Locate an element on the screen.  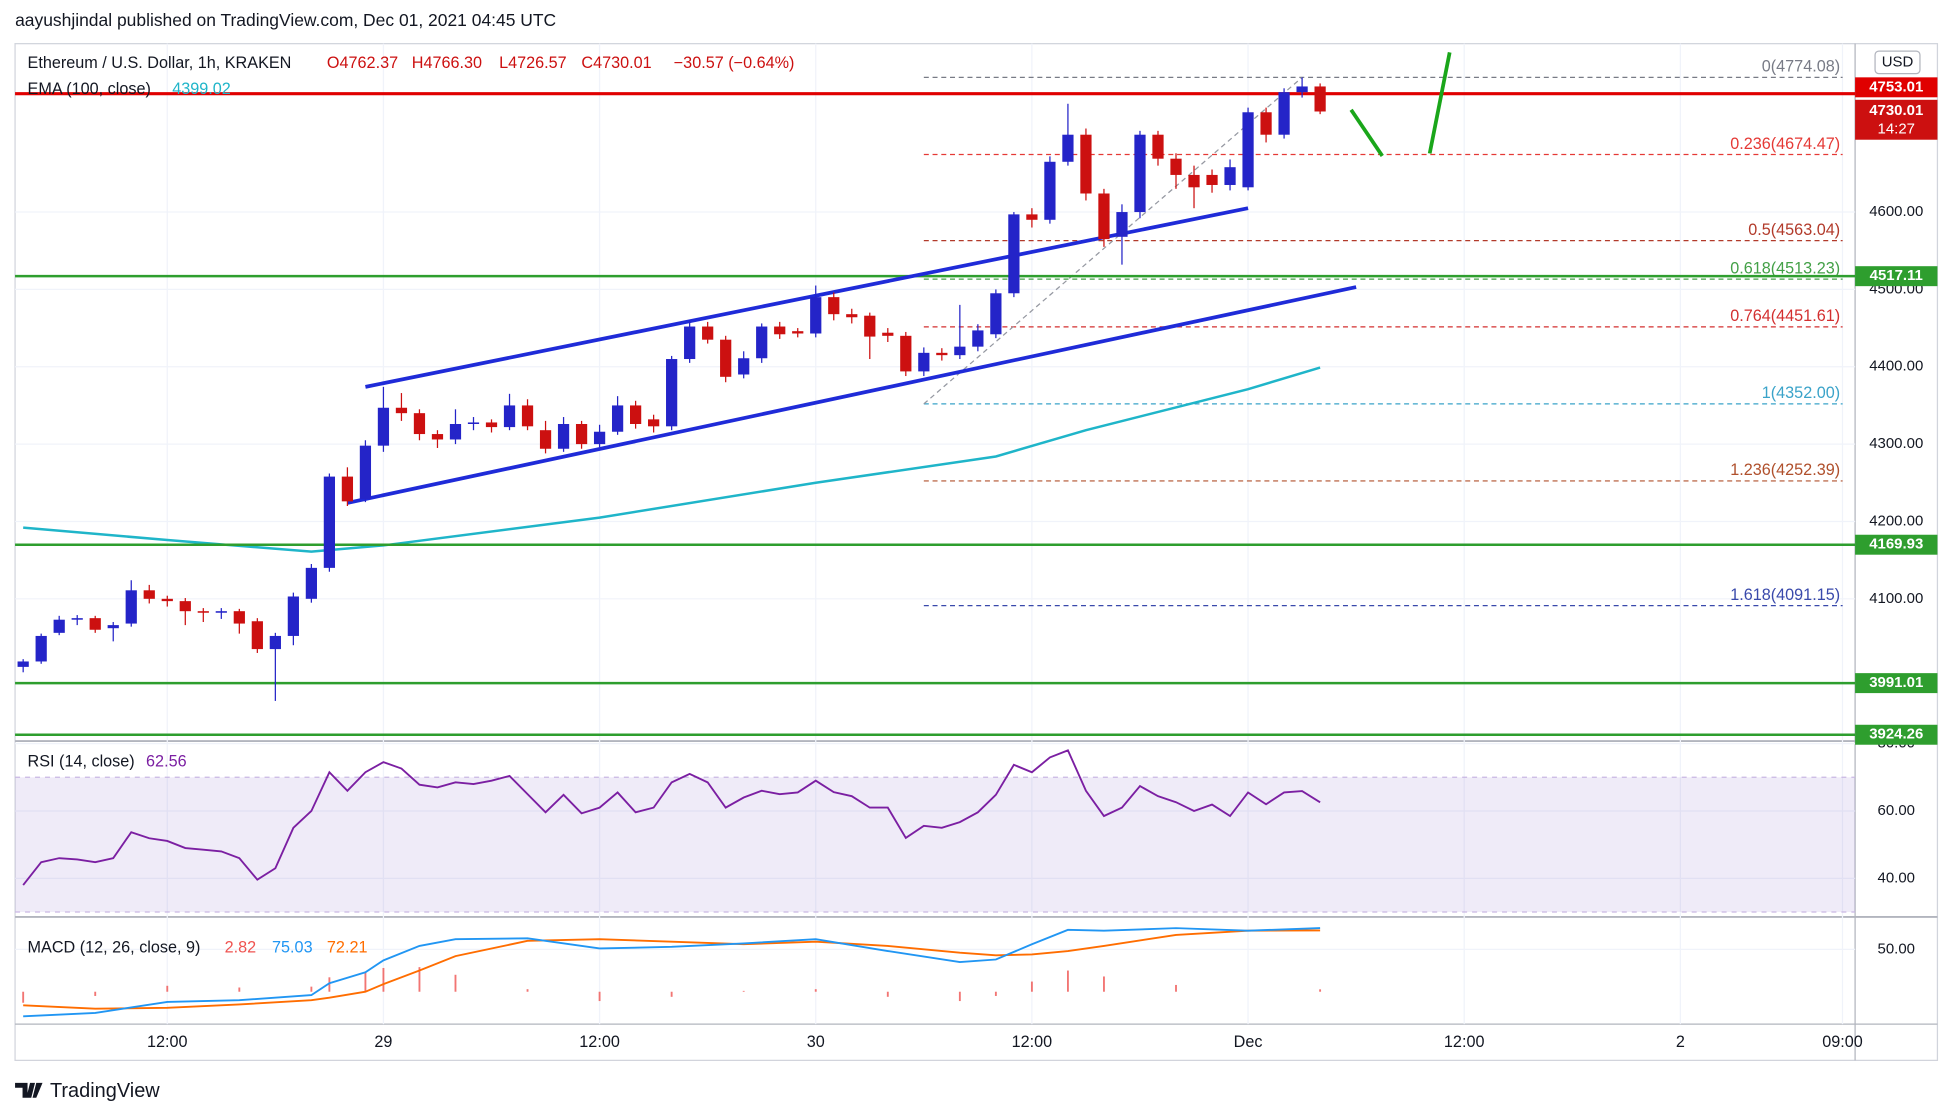
fib-trend is located at coordinates (1113, 240).